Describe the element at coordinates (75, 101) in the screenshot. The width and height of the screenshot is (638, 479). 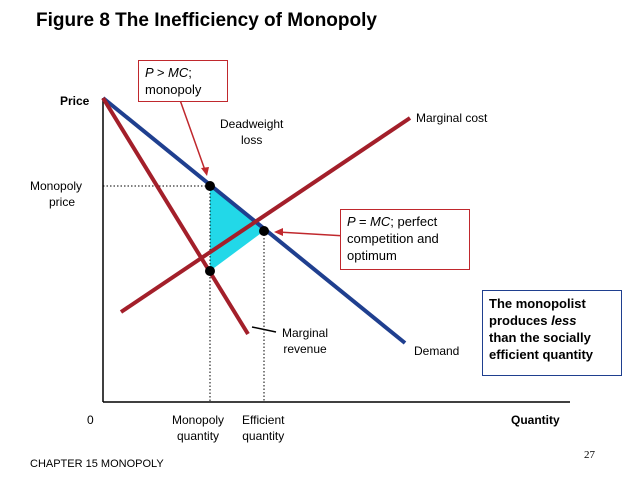
I see `y-axis-label: Price` at that location.